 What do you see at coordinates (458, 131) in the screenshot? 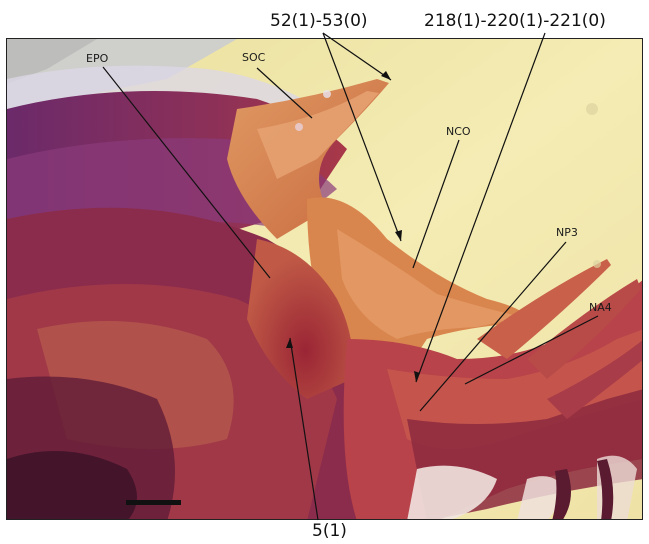
I see `label-nco: NCO` at bounding box center [458, 131].